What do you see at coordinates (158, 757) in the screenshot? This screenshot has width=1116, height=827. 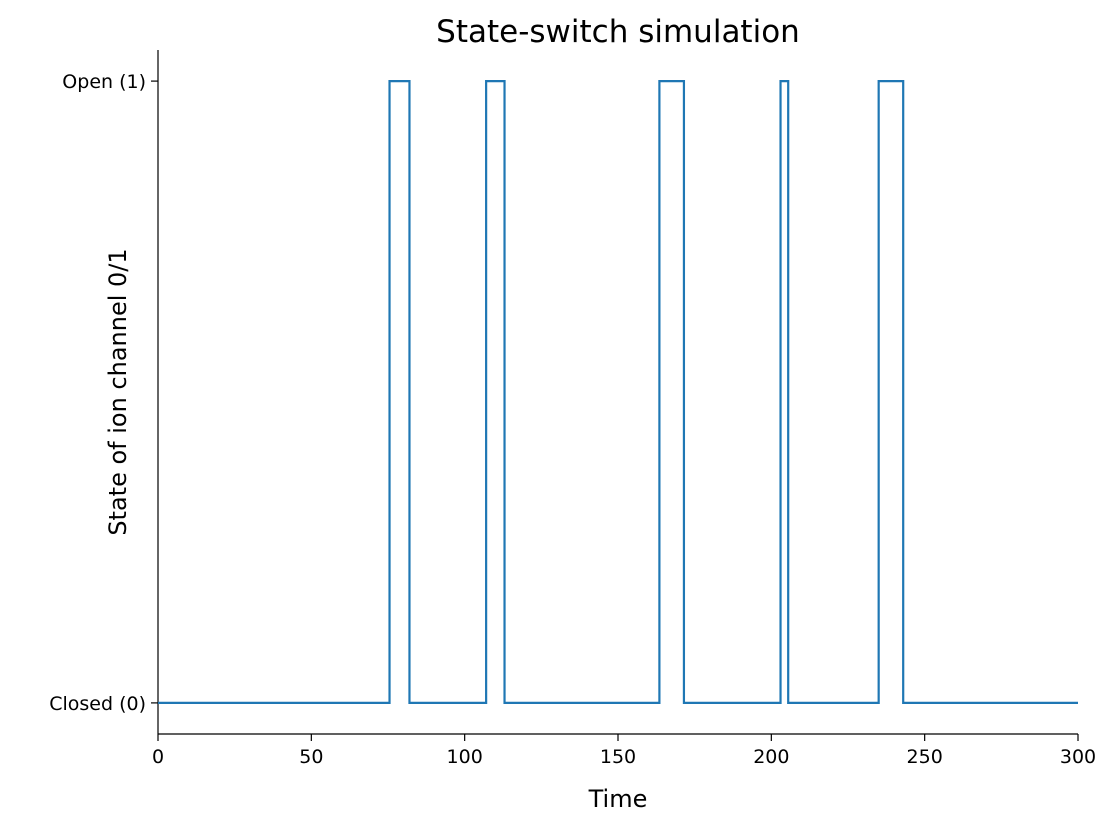 I see `x-tick-label: 0` at bounding box center [158, 757].